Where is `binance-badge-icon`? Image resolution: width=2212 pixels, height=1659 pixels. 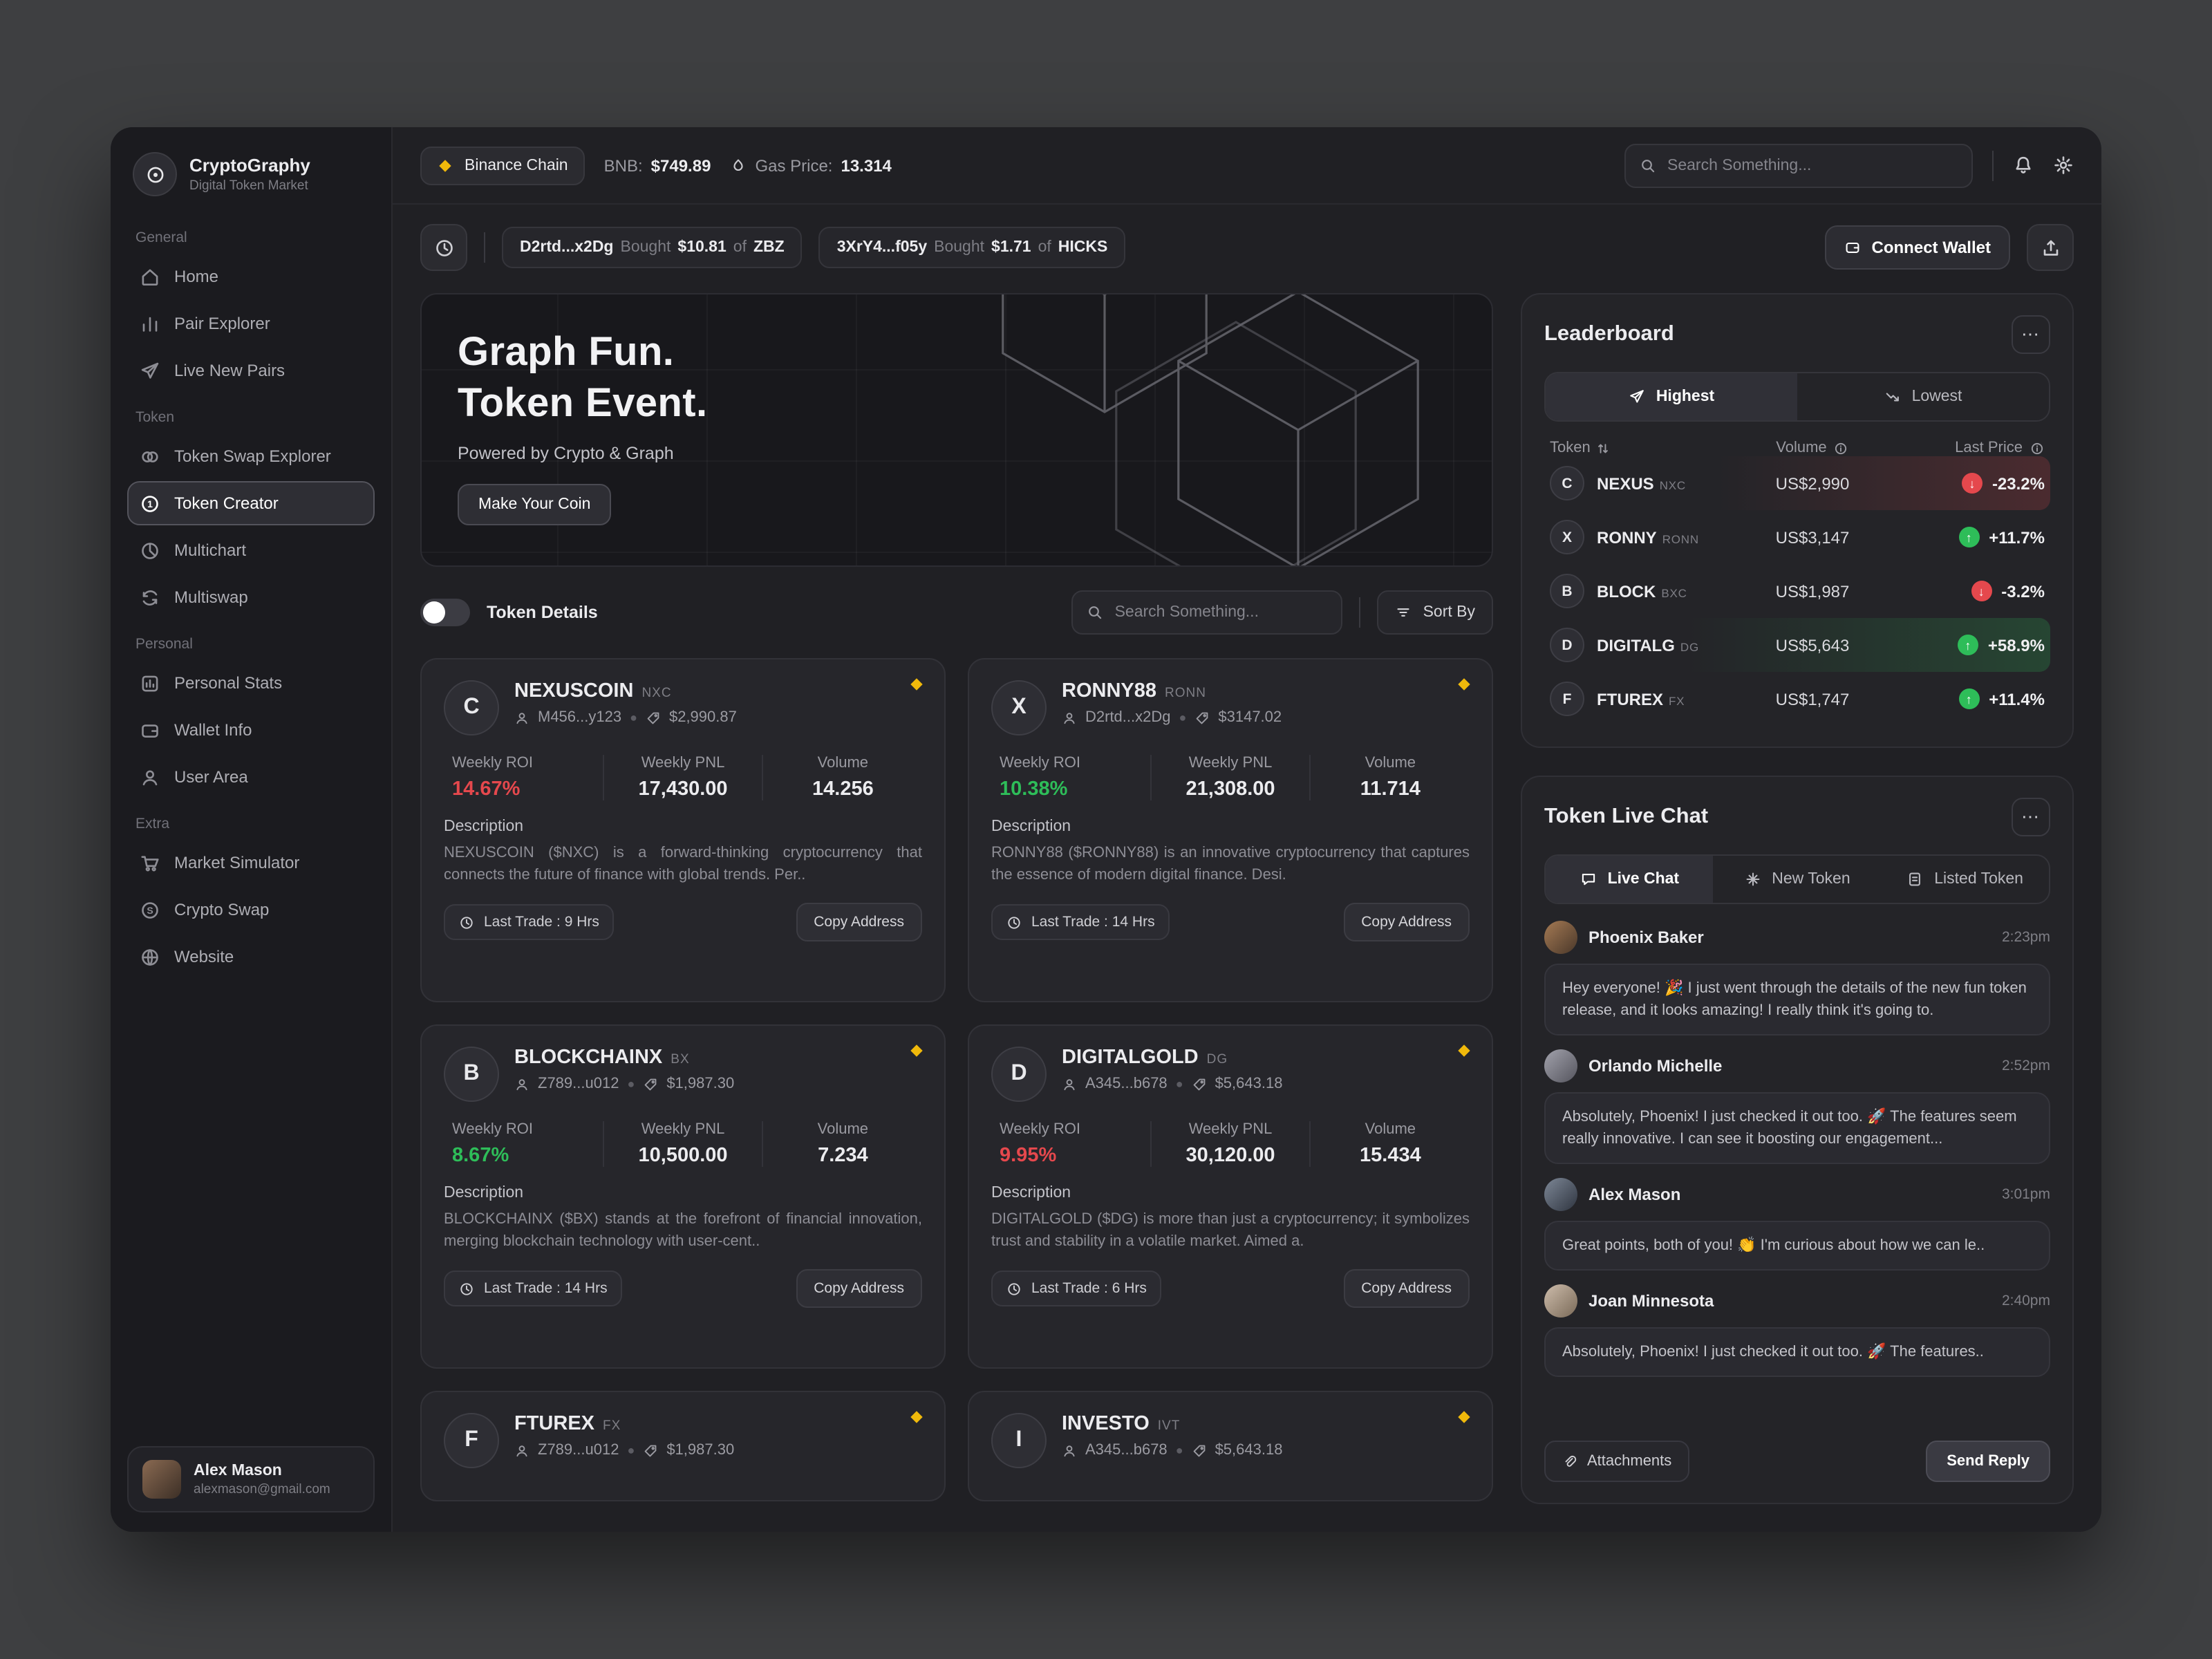 binance-badge-icon is located at coordinates (917, 1417).